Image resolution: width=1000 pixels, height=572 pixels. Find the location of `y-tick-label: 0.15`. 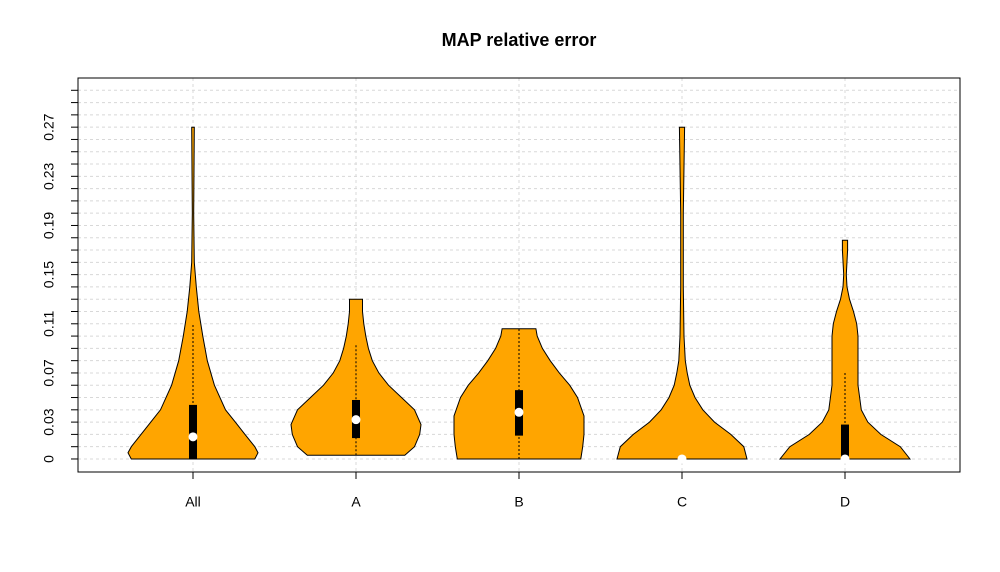

y-tick-label: 0.15 is located at coordinates (49, 274).